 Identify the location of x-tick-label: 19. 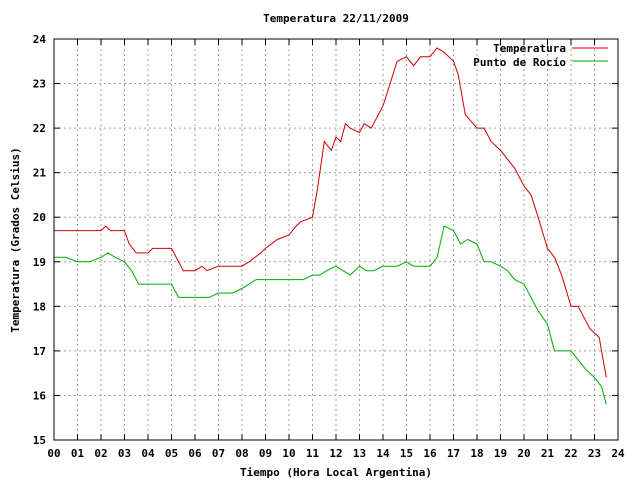
(500, 453).